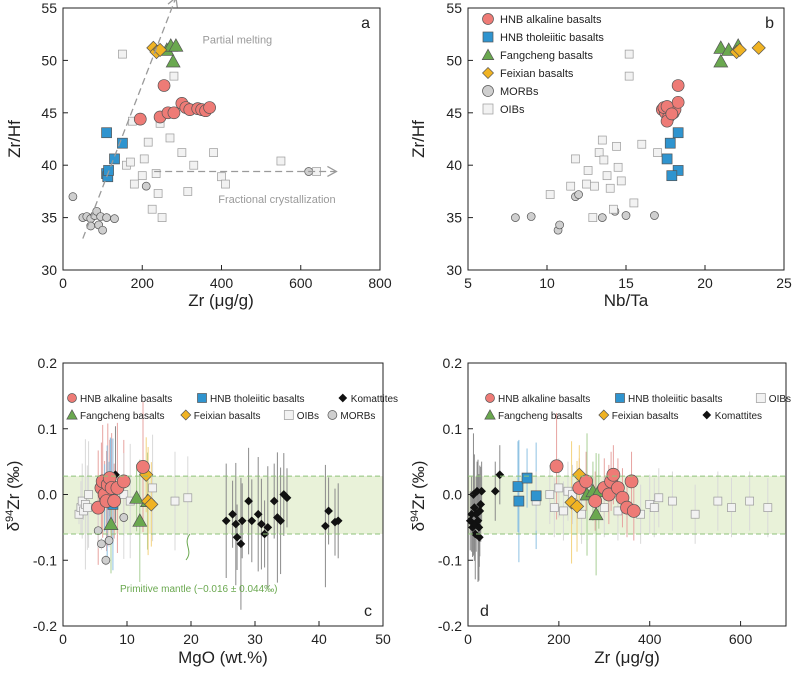  I want to click on trend-arrow-head, so click(332, 171).